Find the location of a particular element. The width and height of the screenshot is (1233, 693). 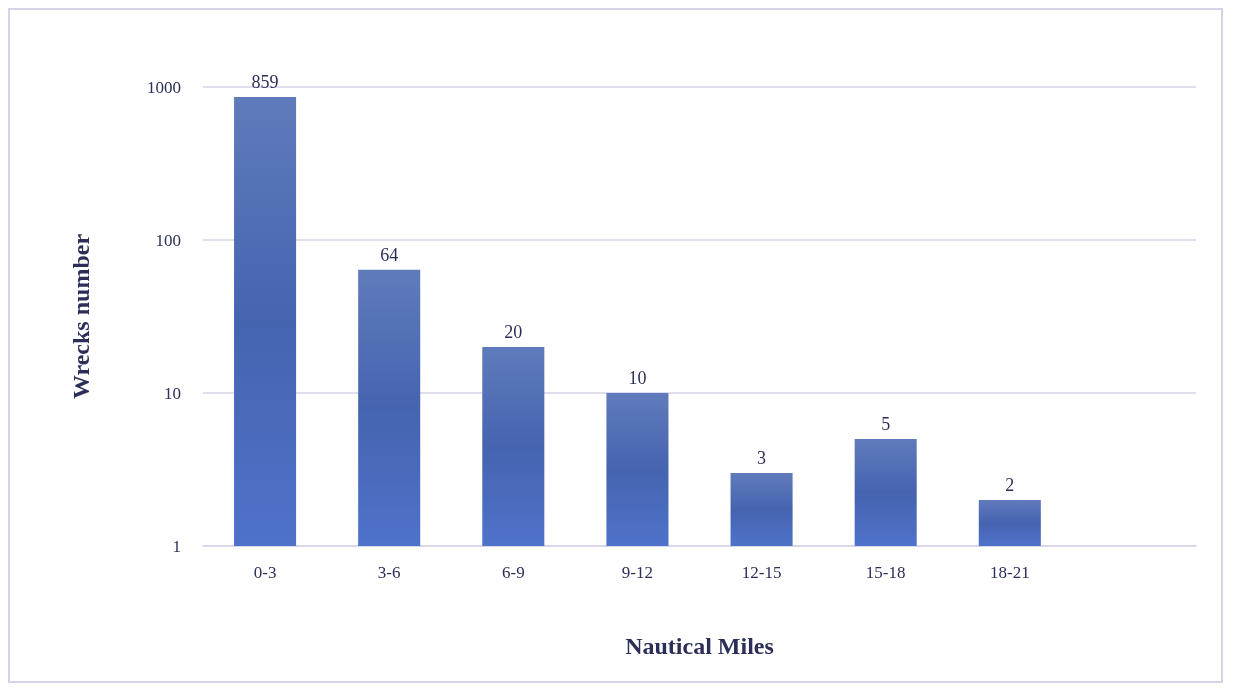

data-label: 3 is located at coordinates (762, 458).